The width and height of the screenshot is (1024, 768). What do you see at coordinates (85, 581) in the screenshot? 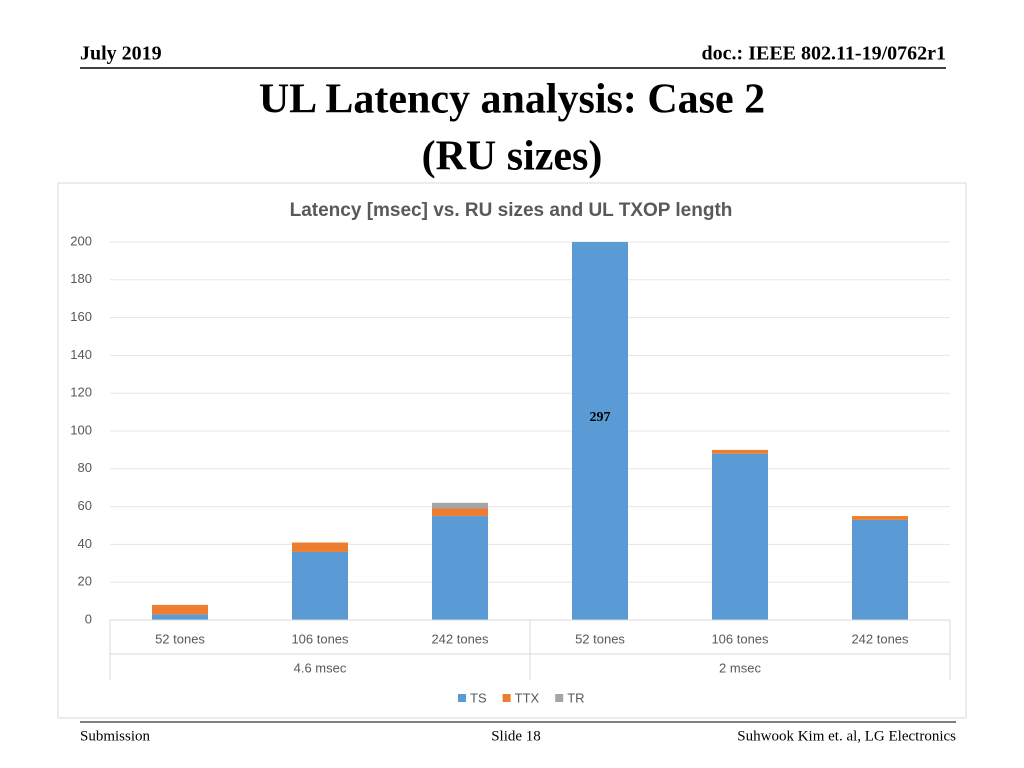
I see `y-tick-label: 20` at bounding box center [85, 581].